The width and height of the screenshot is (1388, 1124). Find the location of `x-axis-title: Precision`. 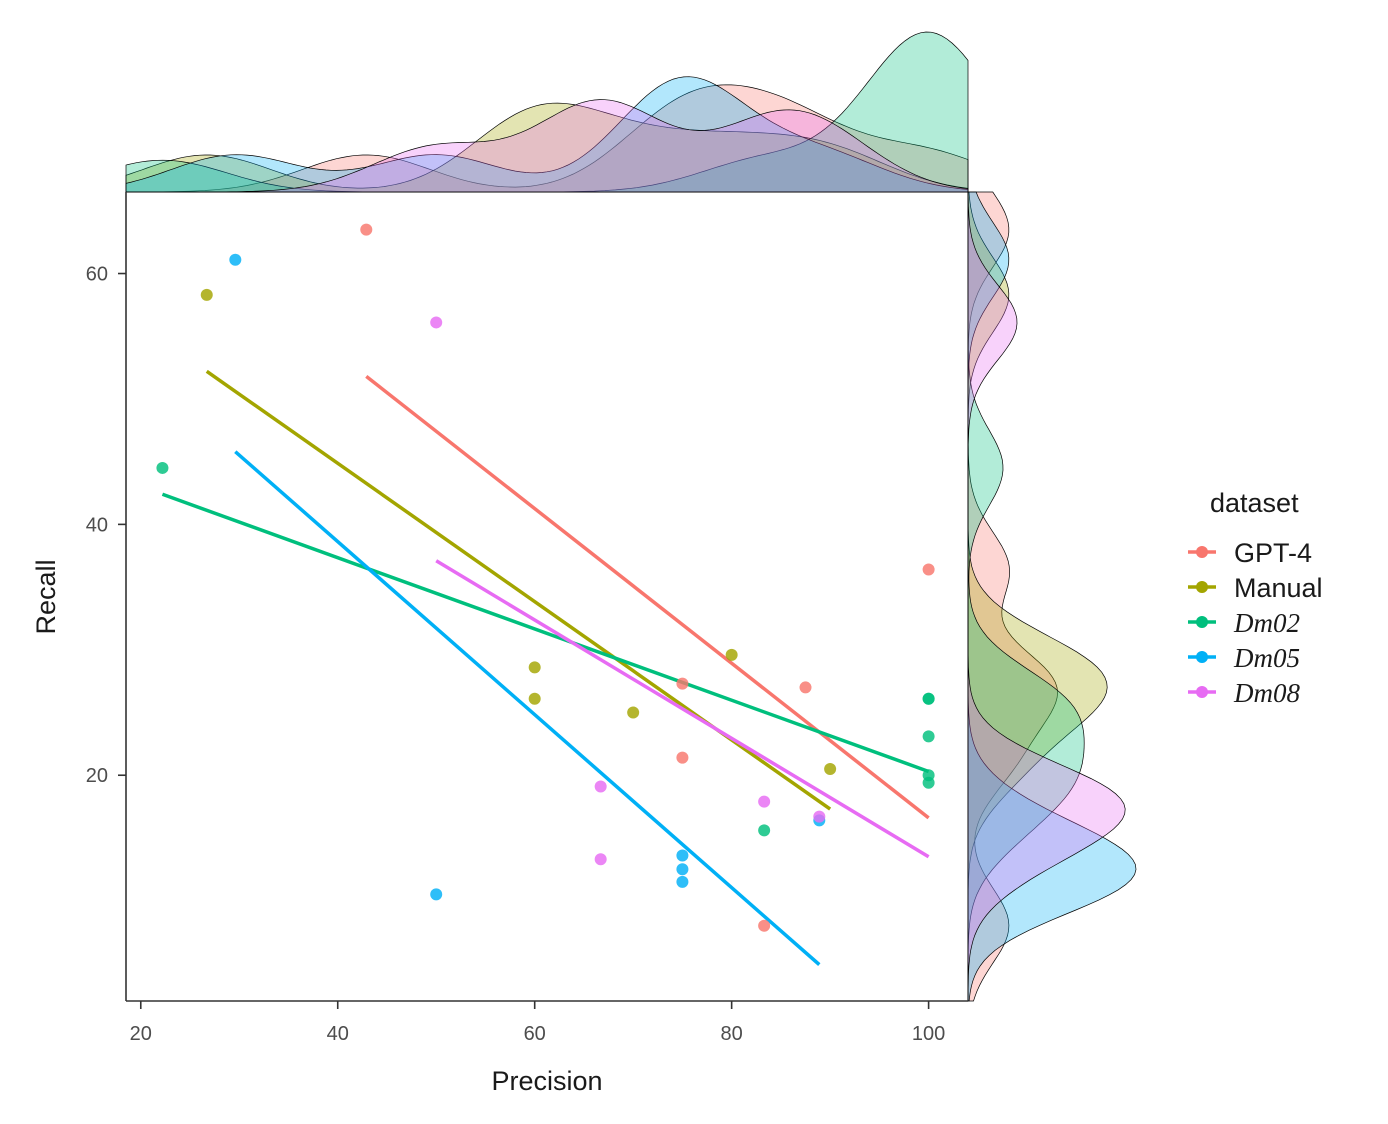

x-axis-title: Precision is located at coordinates (546, 1081).